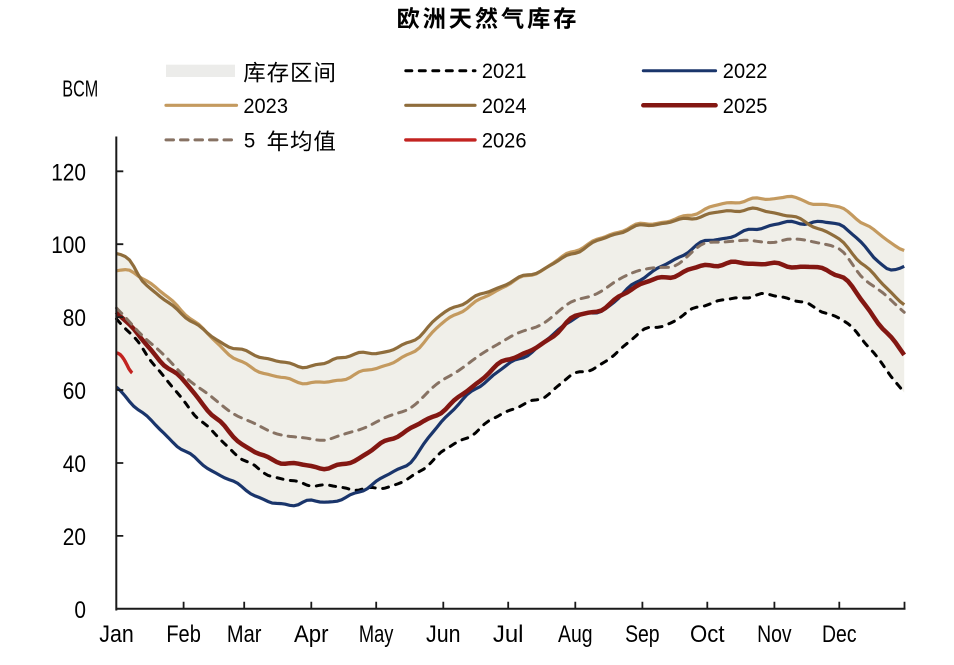 The height and width of the screenshot is (665, 954). What do you see at coordinates (249, 141) in the screenshot?
I see `svg-text: 5` at bounding box center [249, 141].